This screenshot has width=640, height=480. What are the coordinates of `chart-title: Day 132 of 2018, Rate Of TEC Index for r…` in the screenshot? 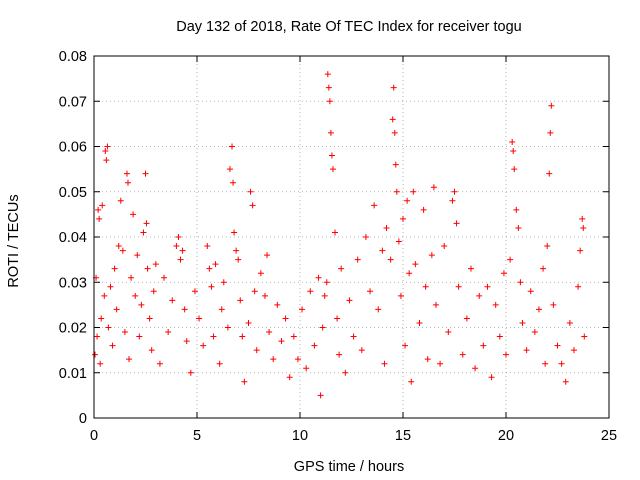 It's located at (349, 27).